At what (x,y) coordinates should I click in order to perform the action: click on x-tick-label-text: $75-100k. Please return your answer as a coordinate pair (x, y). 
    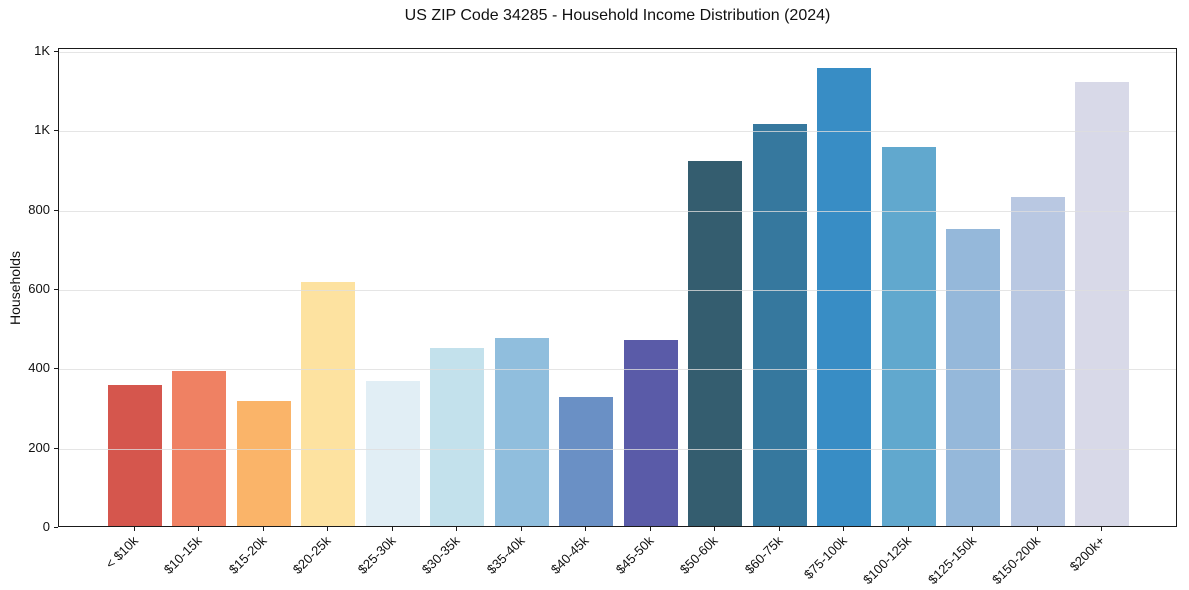
    Looking at the image, I should click on (825, 557).